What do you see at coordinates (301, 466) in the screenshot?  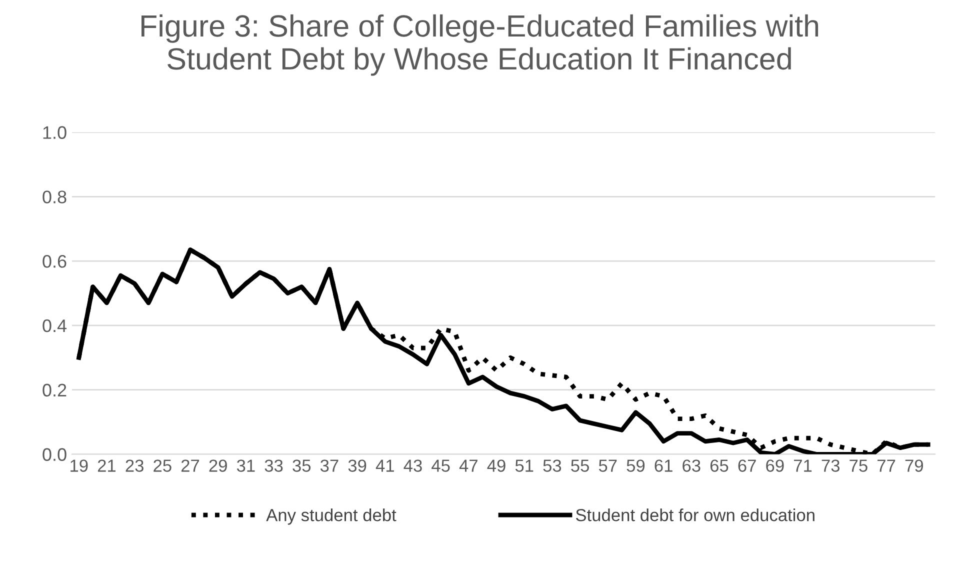 I see `x-tick-label: 35` at bounding box center [301, 466].